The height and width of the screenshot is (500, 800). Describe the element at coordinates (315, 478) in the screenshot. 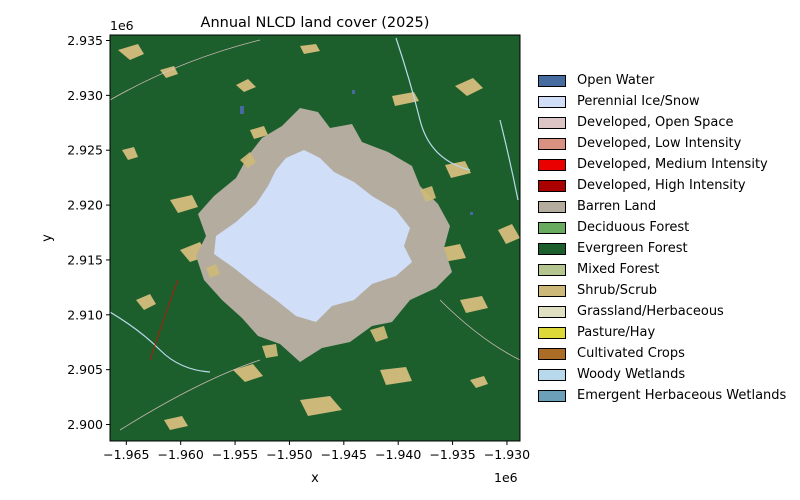

I see `x-axis-label: x` at that location.